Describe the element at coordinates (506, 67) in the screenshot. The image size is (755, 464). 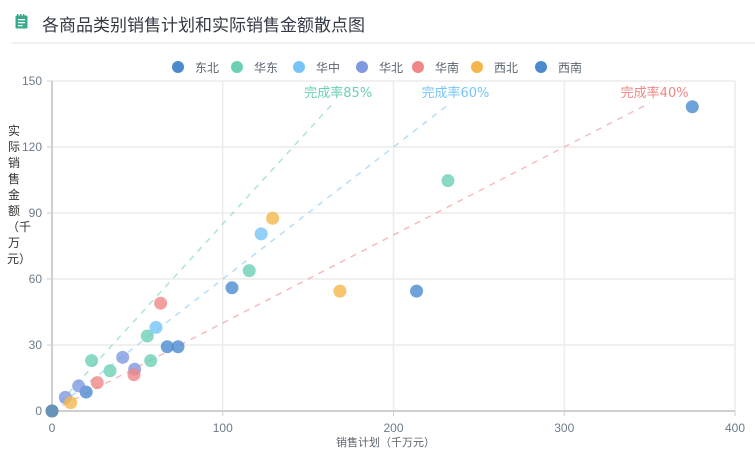
I see `legend-label: 西北` at that location.